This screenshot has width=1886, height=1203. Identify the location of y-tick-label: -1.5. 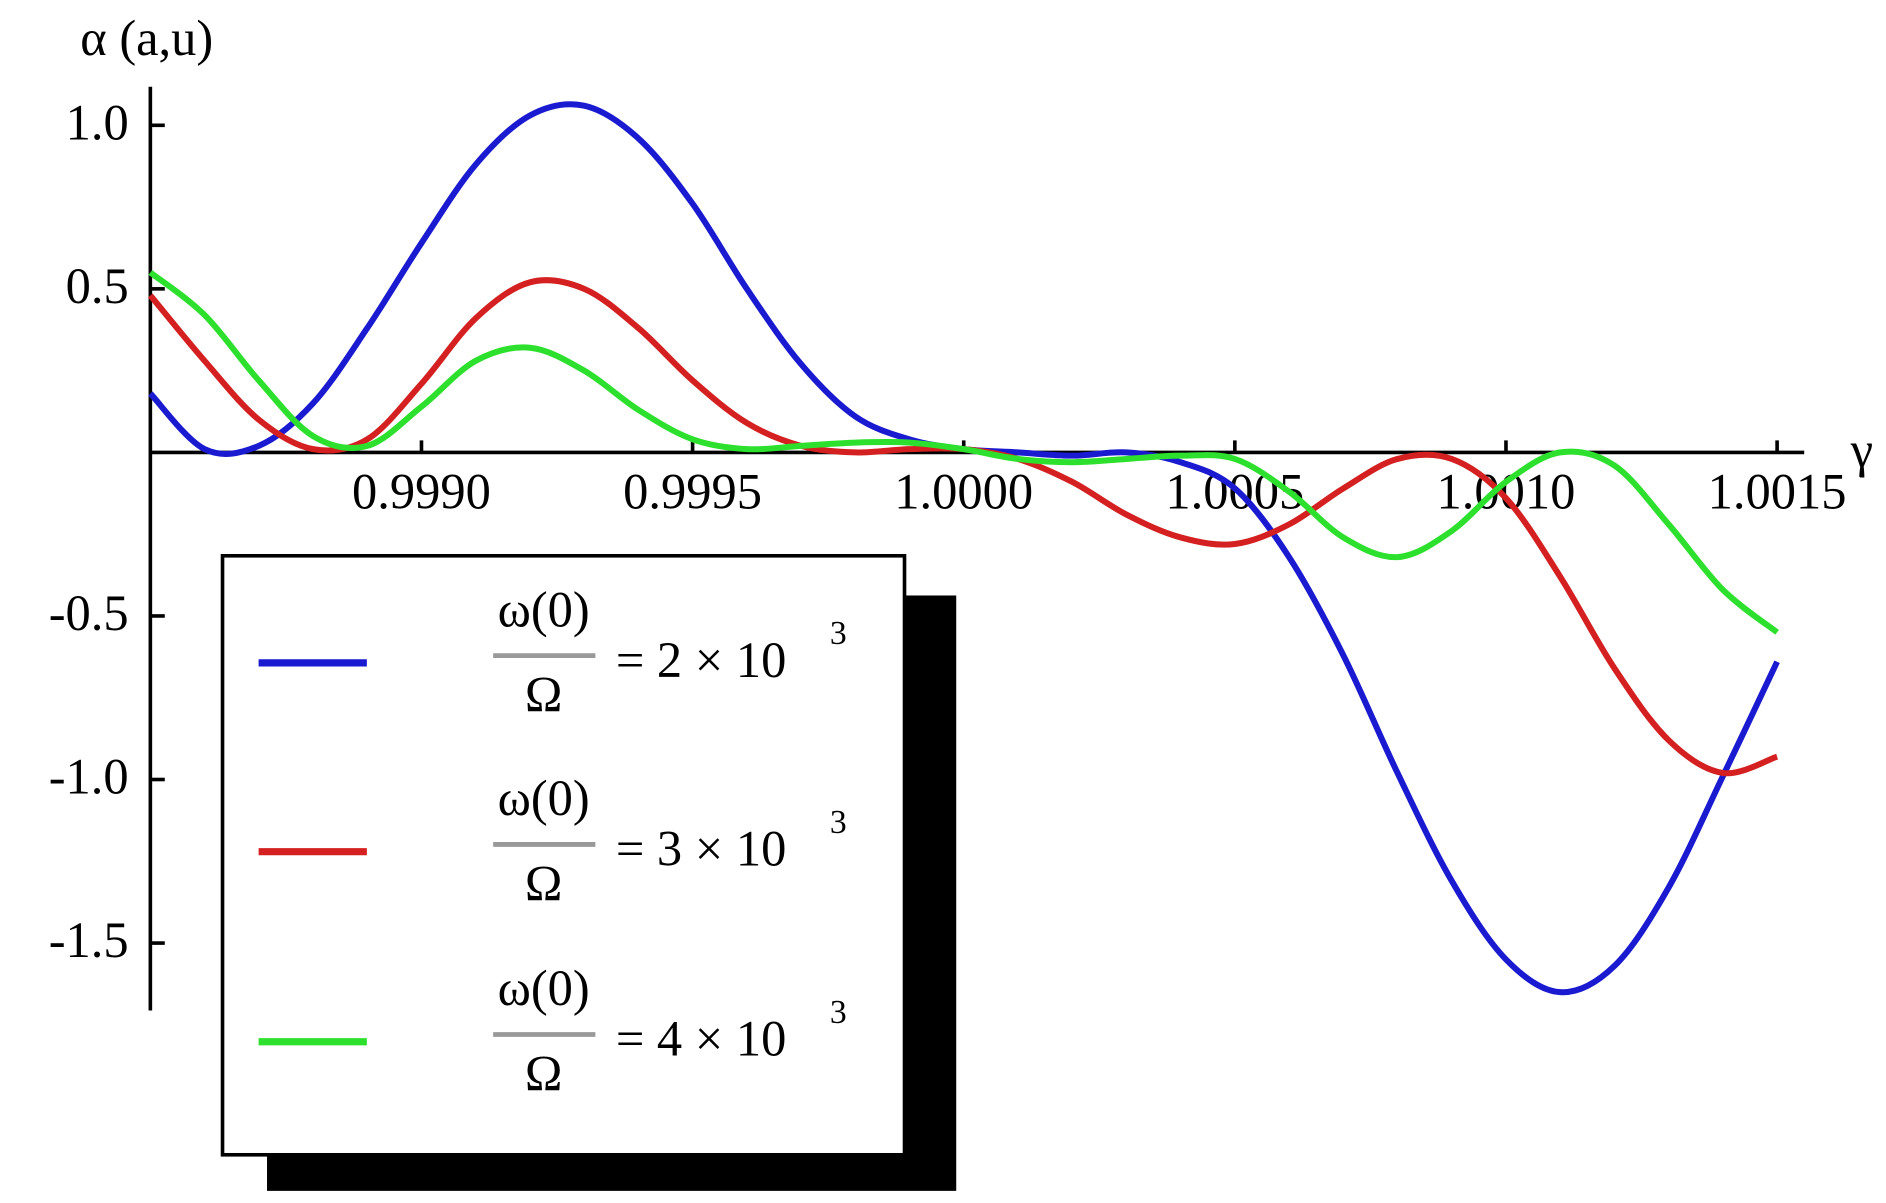
(89, 940).